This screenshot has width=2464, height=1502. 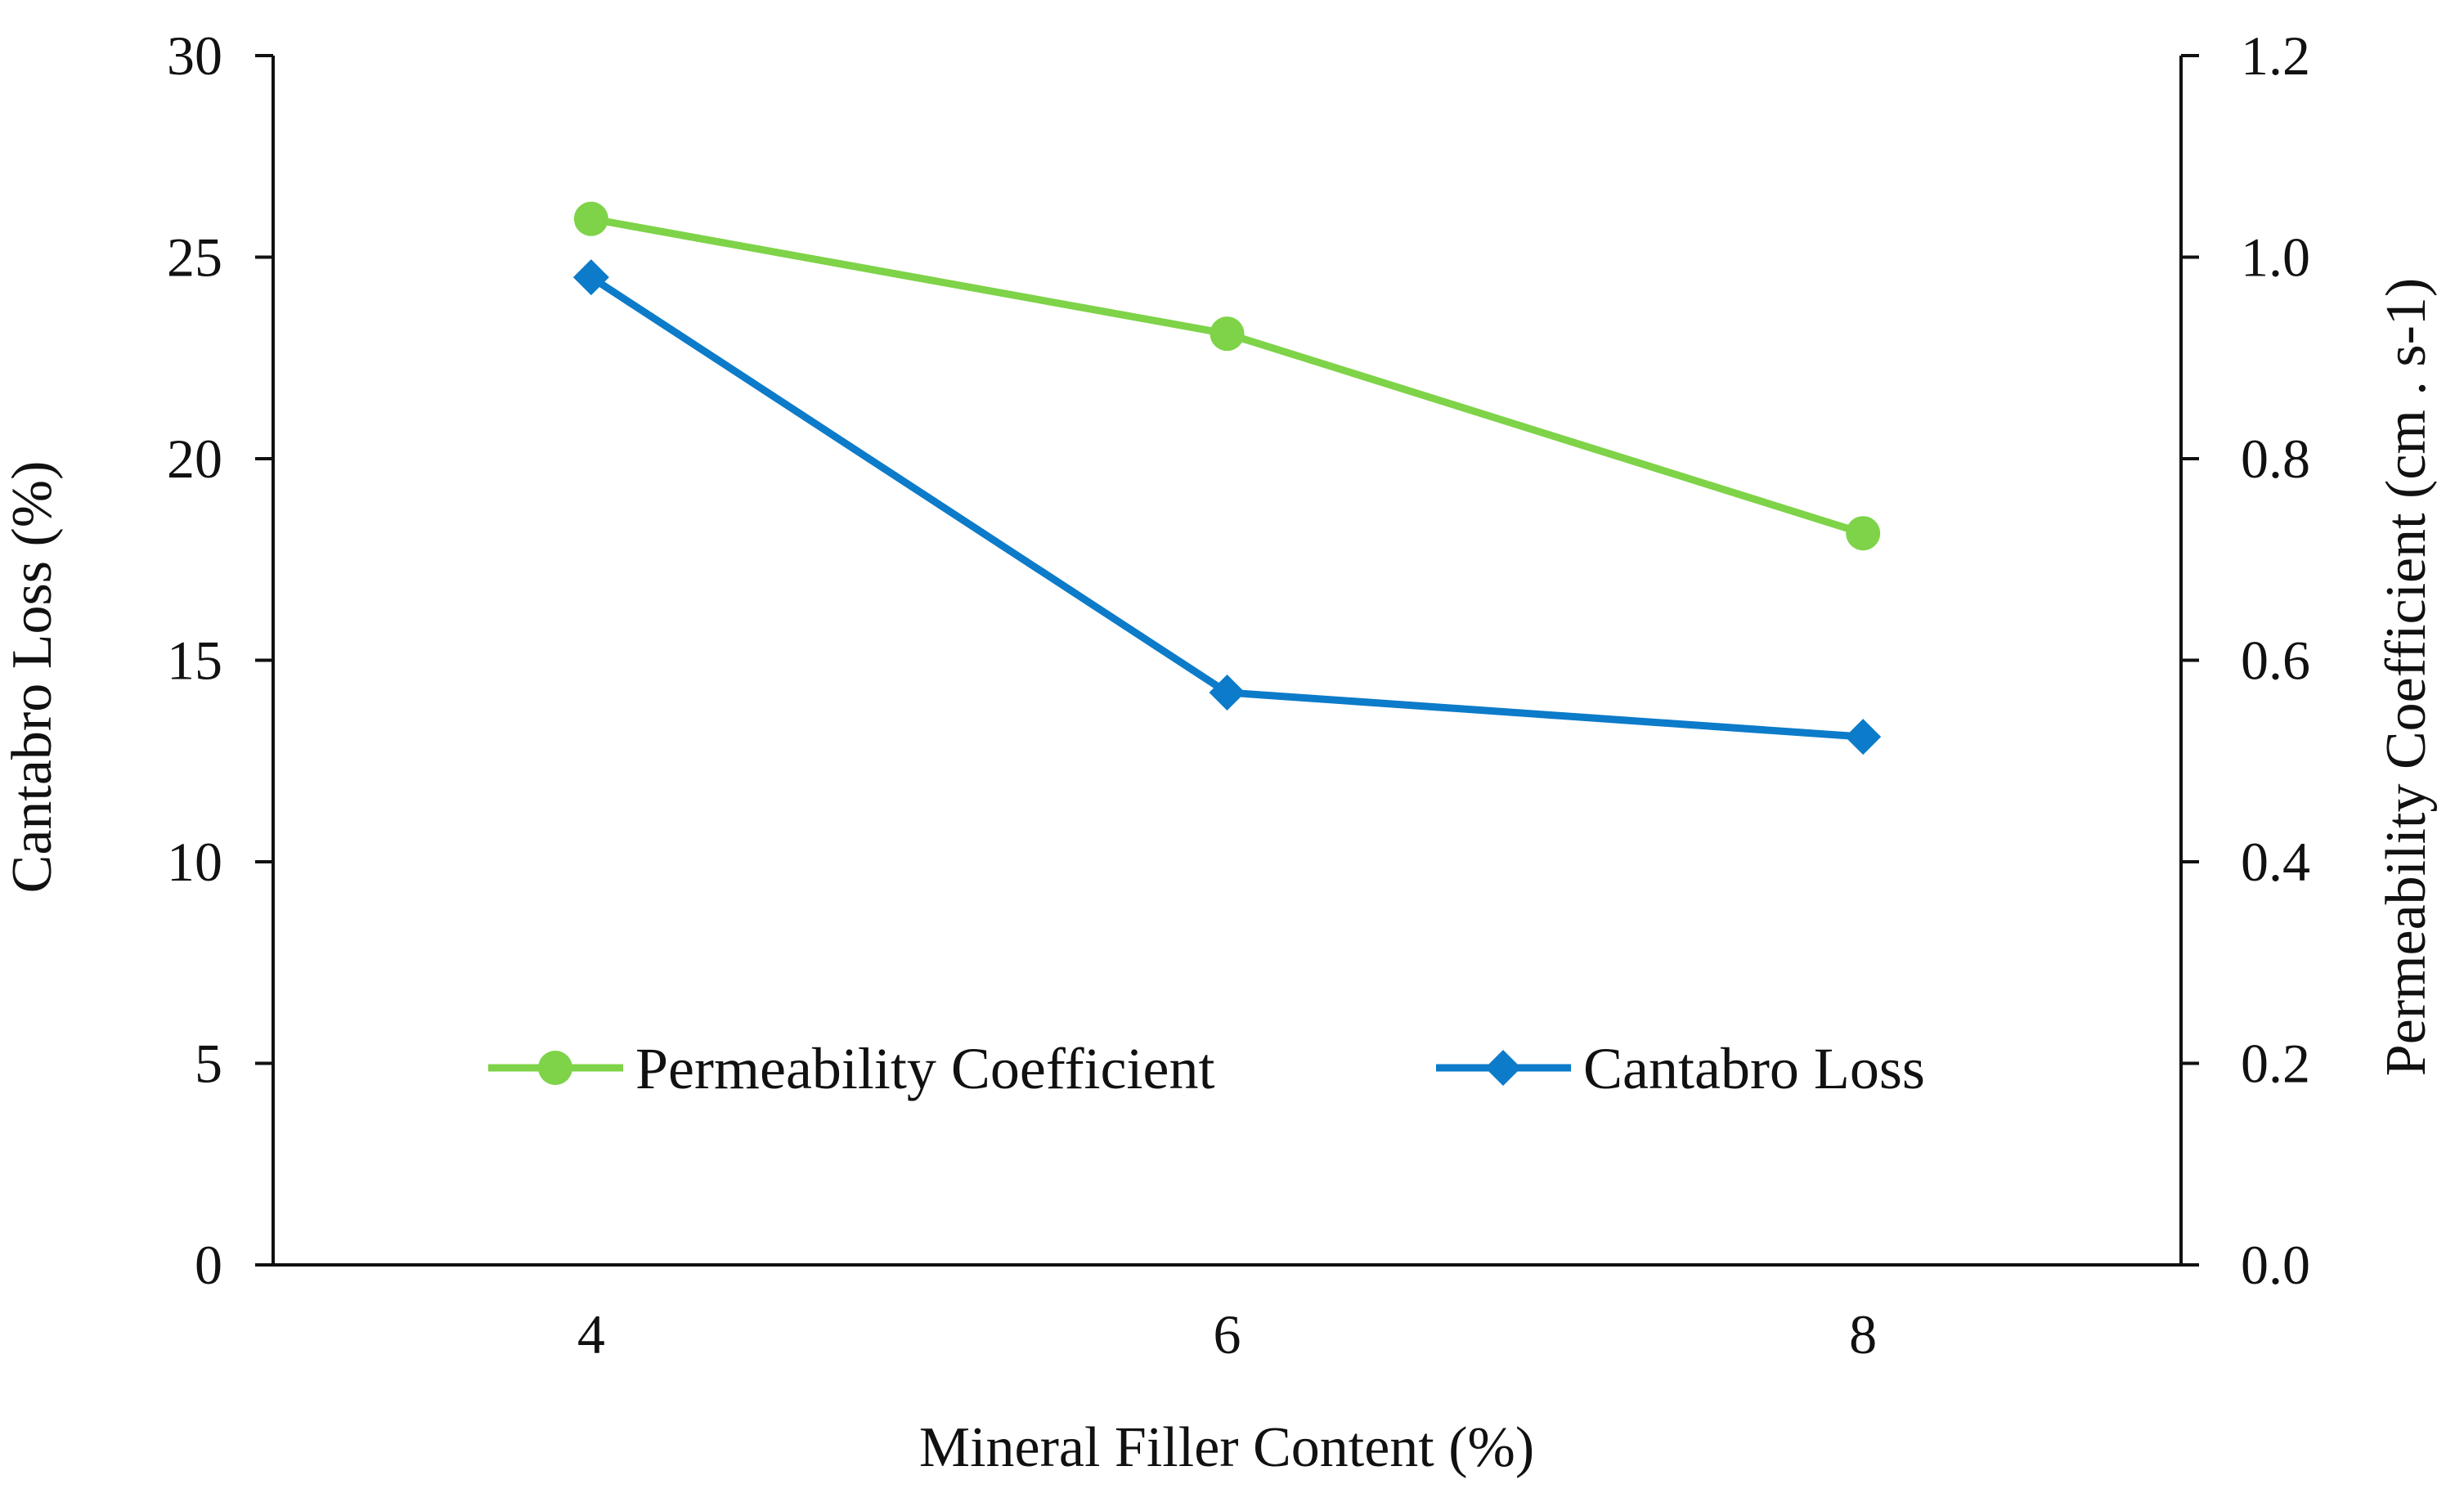 What do you see at coordinates (1227, 376) in the screenshot?
I see `permeability-coefficient-line` at bounding box center [1227, 376].